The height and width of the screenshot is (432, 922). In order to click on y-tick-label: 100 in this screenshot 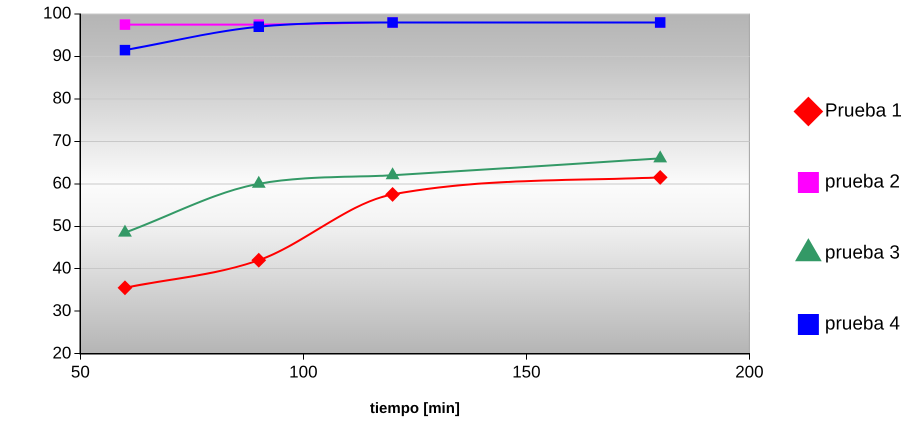, I will do `click(57, 13)`.